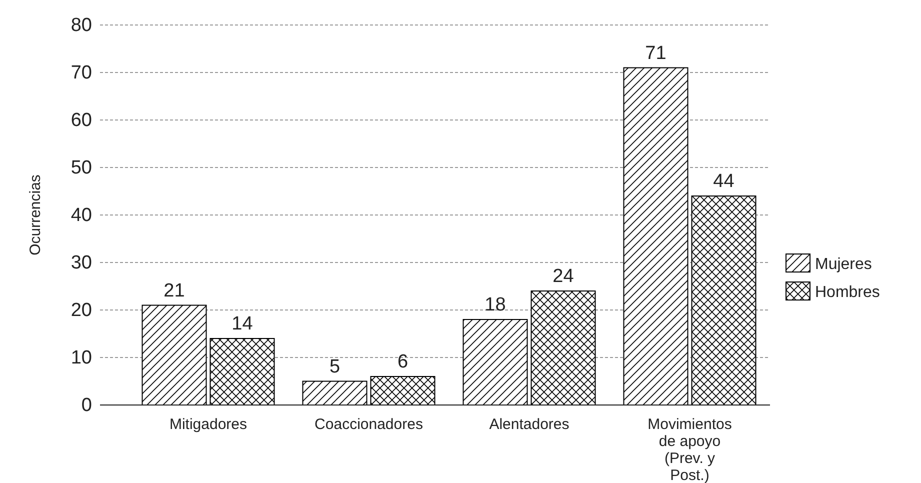  Describe the element at coordinates (529, 424) in the screenshot. I see `x-tick-label: Alentadores` at that location.